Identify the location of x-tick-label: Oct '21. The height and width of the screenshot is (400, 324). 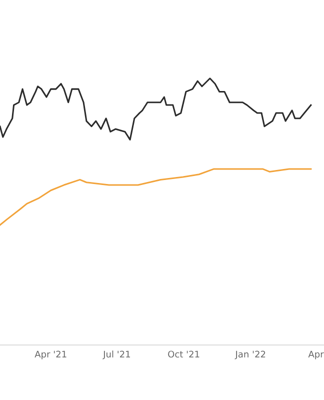
(184, 354).